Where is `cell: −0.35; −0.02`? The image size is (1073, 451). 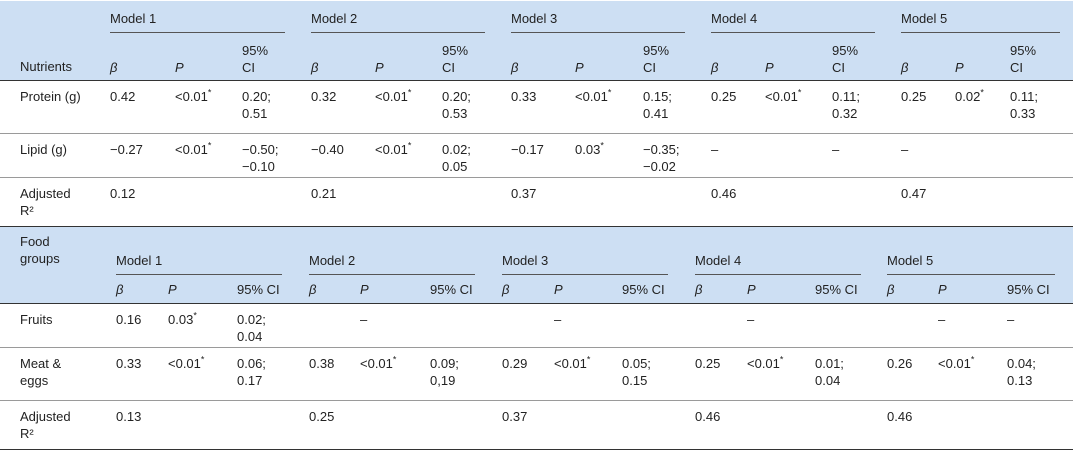 cell: −0.35; −0.02 is located at coordinates (661, 158).